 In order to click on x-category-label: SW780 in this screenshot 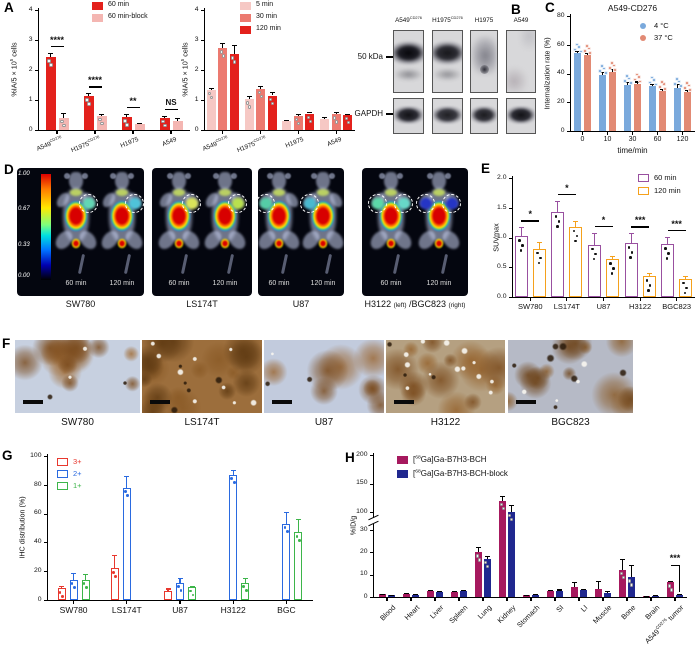, I will do `click(73, 610)`.